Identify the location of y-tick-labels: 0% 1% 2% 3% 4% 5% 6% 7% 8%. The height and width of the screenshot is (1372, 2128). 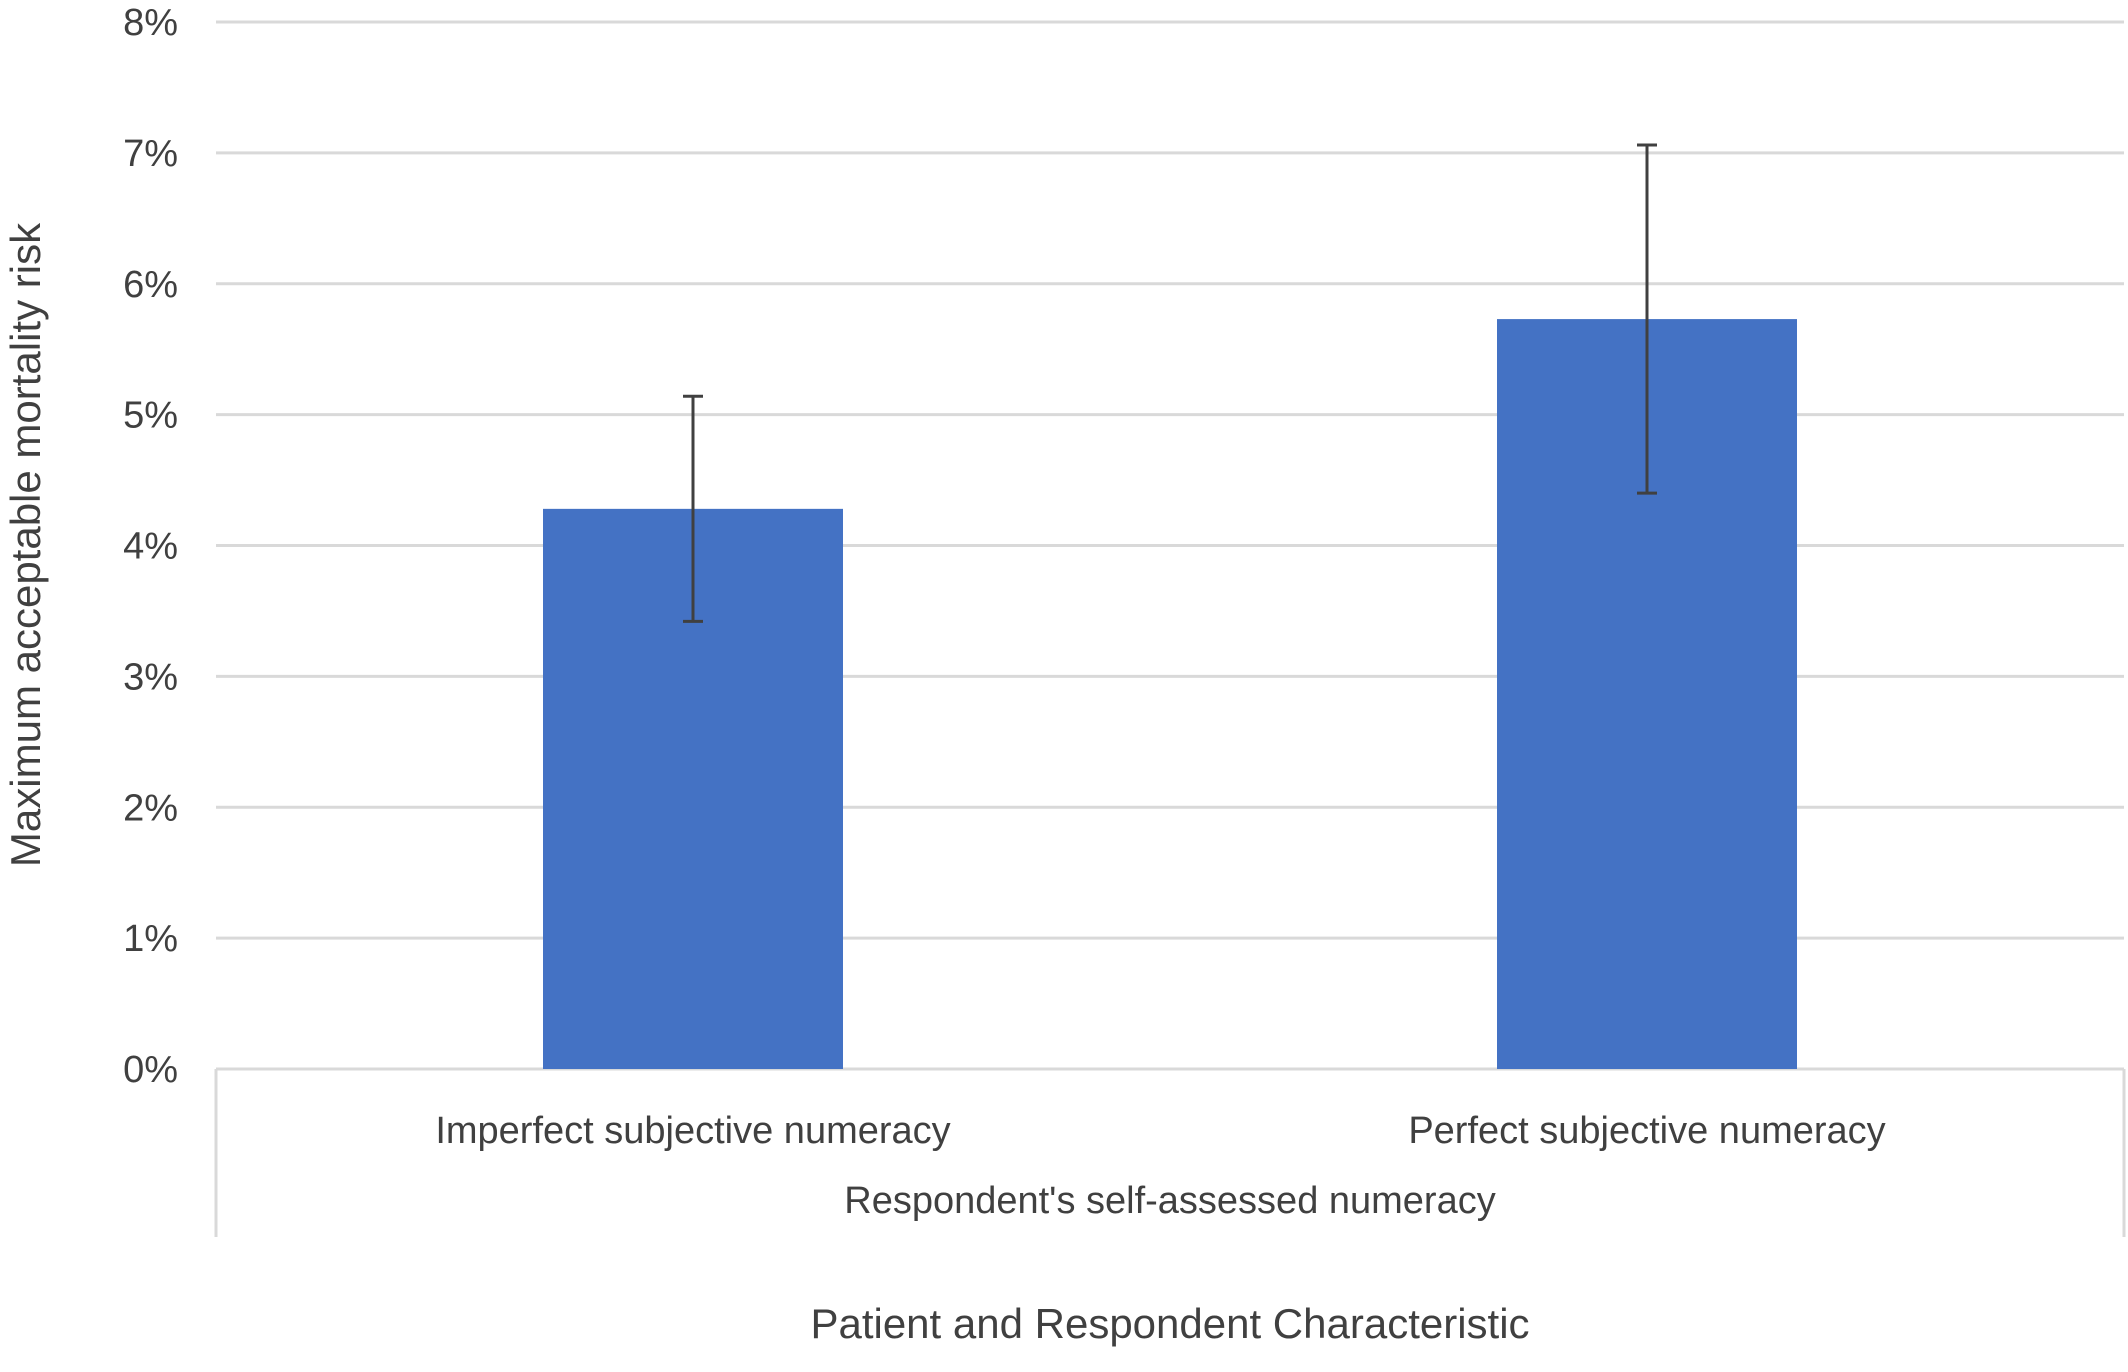
(150, 546).